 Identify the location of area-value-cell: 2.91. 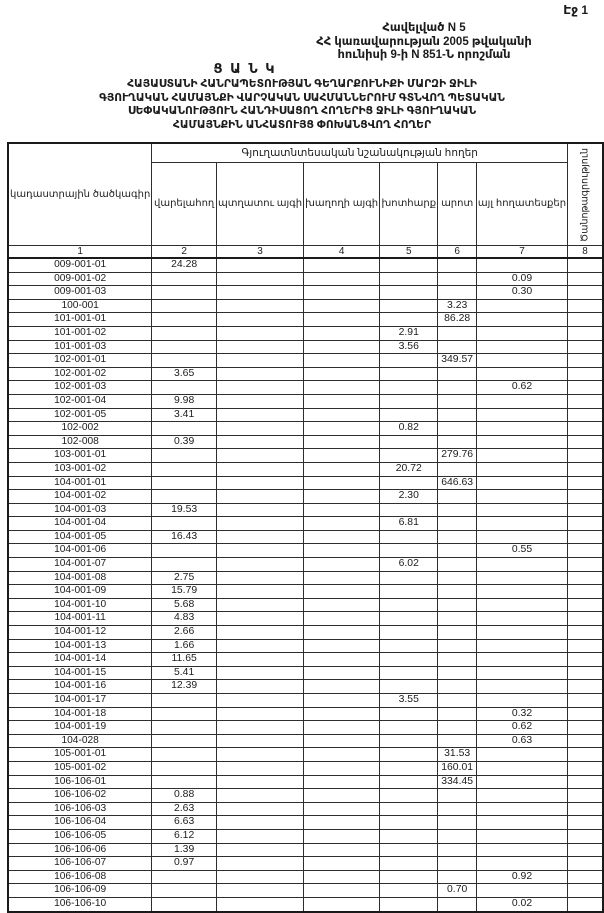
(409, 333).